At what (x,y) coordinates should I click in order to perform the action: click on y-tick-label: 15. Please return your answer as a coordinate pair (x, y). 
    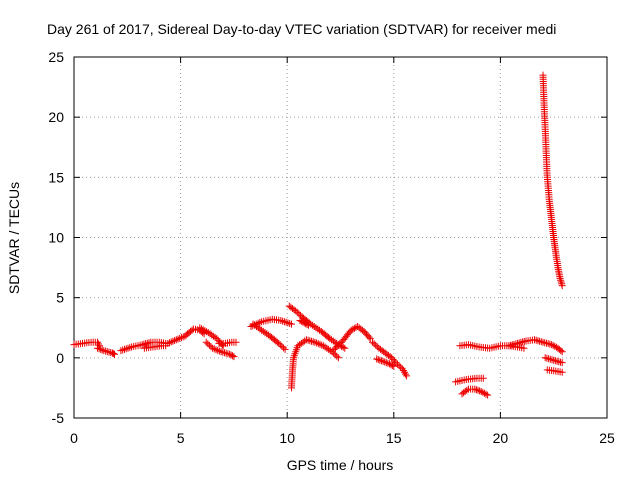
    Looking at the image, I should click on (56, 177).